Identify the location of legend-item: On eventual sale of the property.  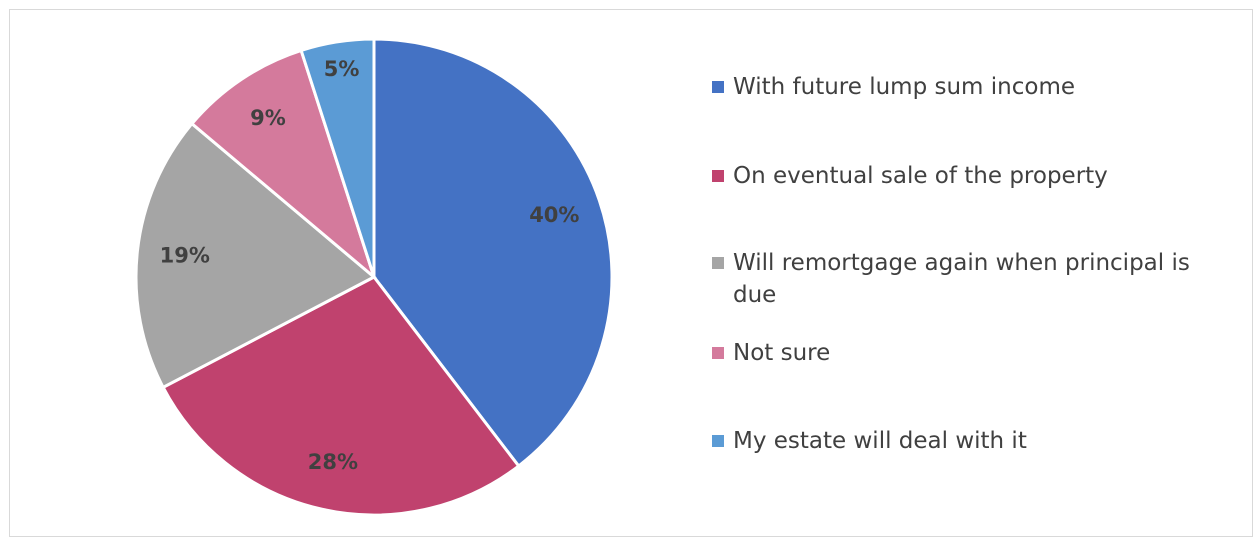
(972, 176).